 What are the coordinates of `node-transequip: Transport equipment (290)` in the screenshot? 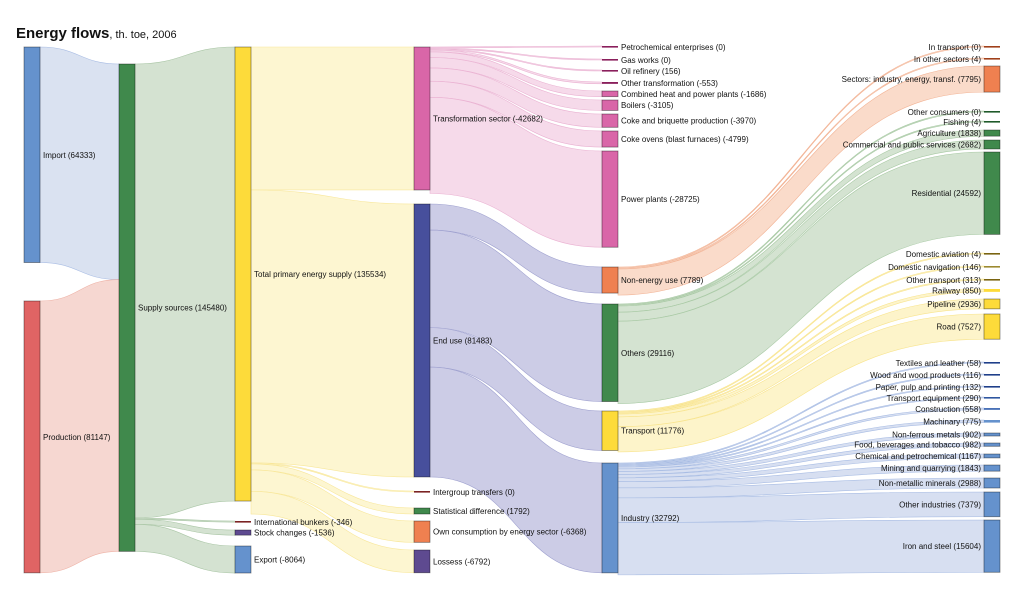 It's located at (943, 398).